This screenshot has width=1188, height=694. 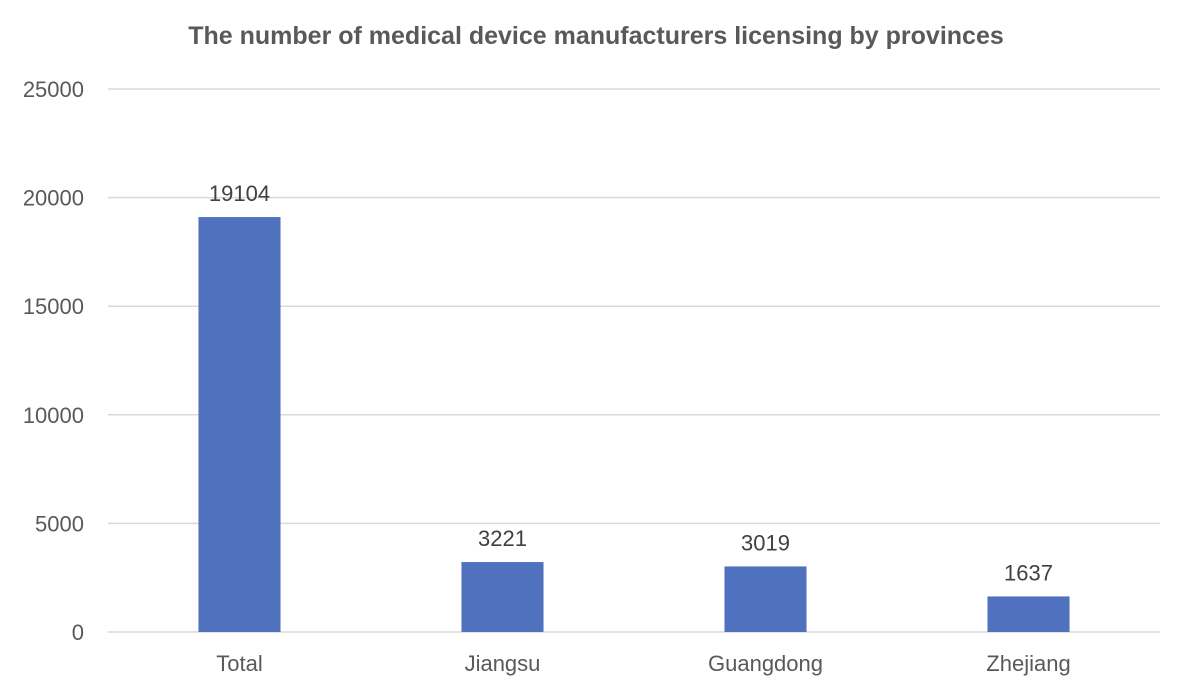 What do you see at coordinates (239, 663) in the screenshot?
I see `x-category-label: Total` at bounding box center [239, 663].